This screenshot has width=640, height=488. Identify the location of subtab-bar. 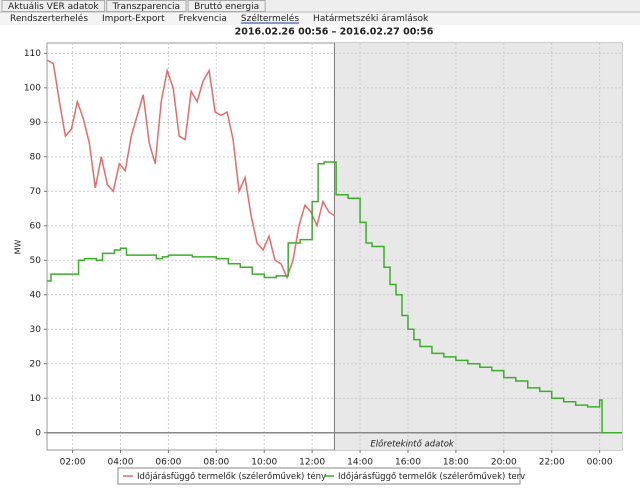
(320, 18).